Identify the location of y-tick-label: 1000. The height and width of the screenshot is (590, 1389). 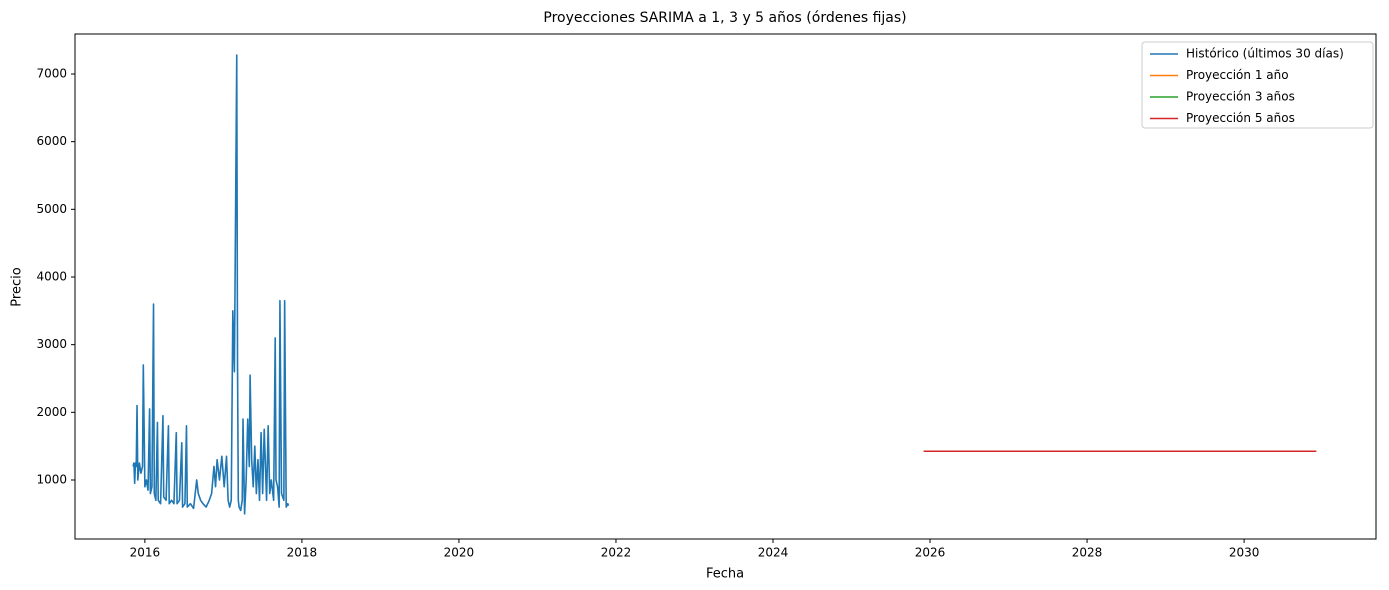
(51, 479).